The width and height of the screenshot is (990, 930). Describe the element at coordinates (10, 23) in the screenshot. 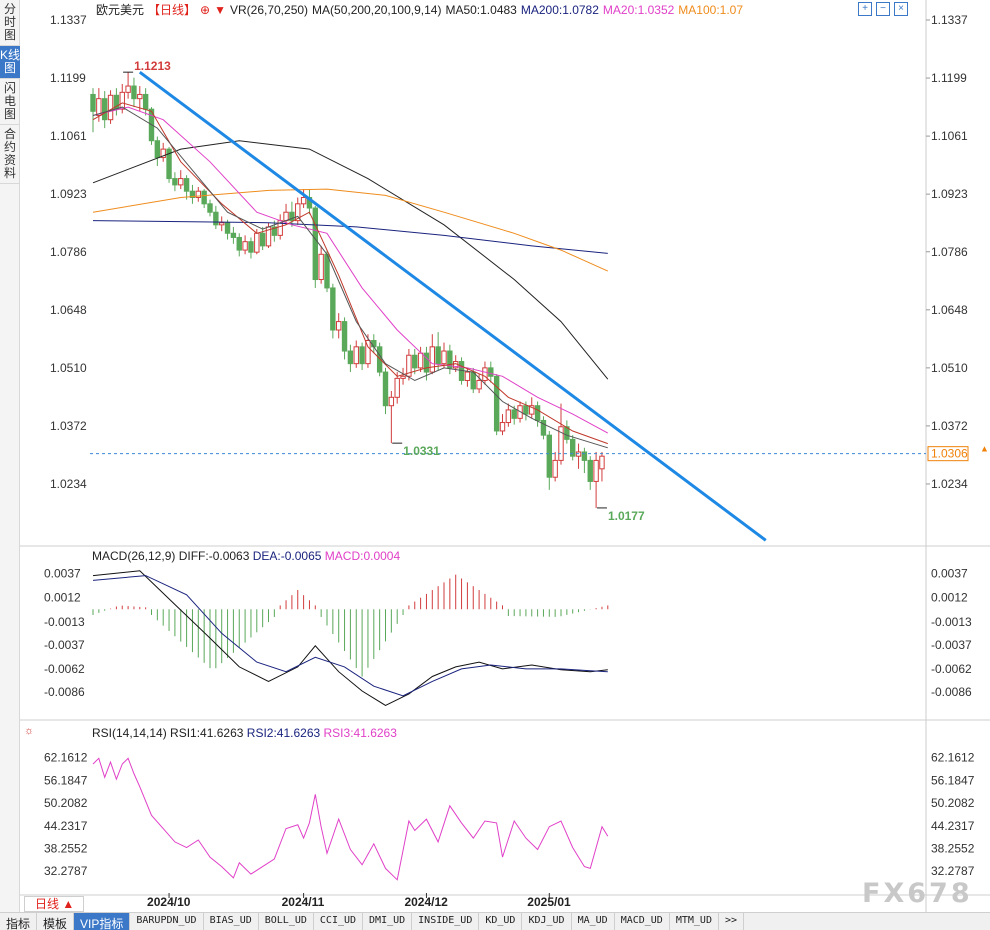

I see `side-tab-timeshare: 分时图` at that location.